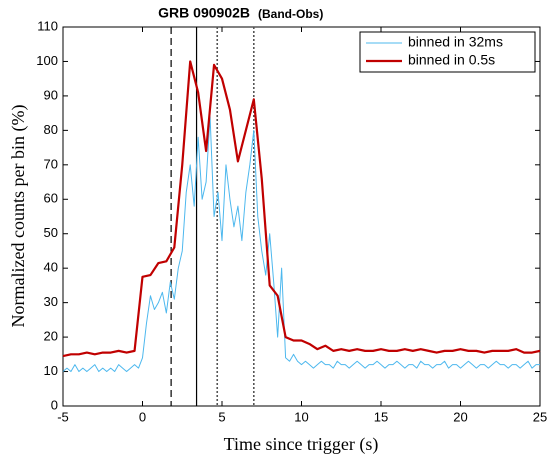 This screenshot has height=461, width=548. What do you see at coordinates (290, 14) in the screenshot?
I see `chart-subtitle: (Band-Obs)` at bounding box center [290, 14].